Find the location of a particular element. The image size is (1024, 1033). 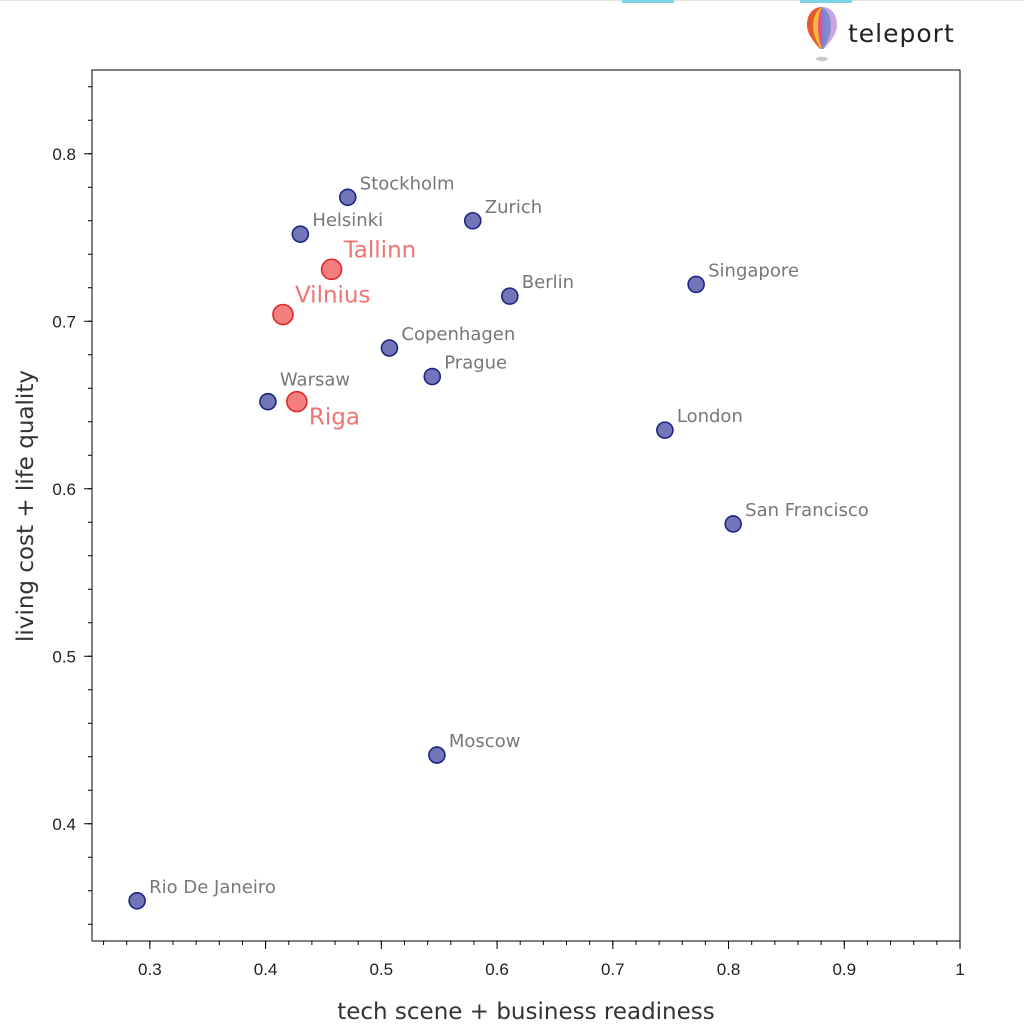

y-tick-label: 0.7 is located at coordinates (64, 321).